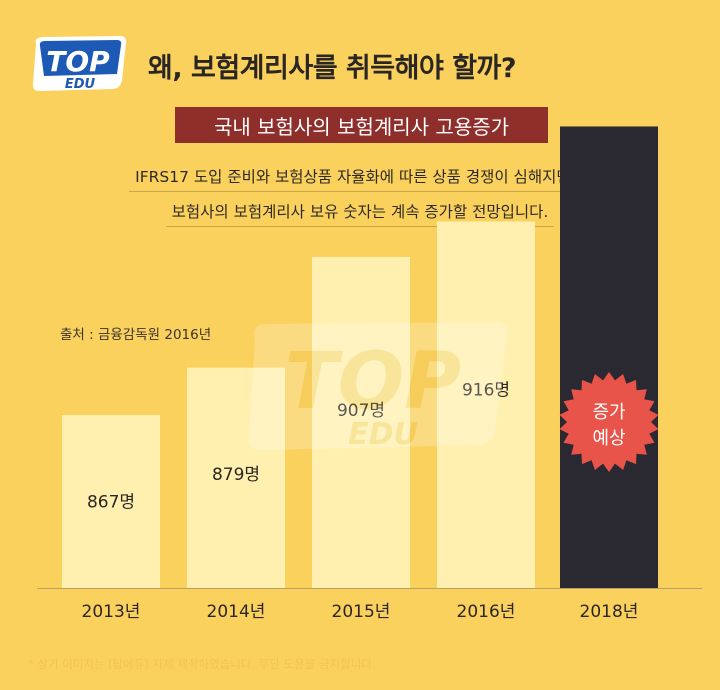  I want to click on x-tick-label: 2014년, so click(236, 612).